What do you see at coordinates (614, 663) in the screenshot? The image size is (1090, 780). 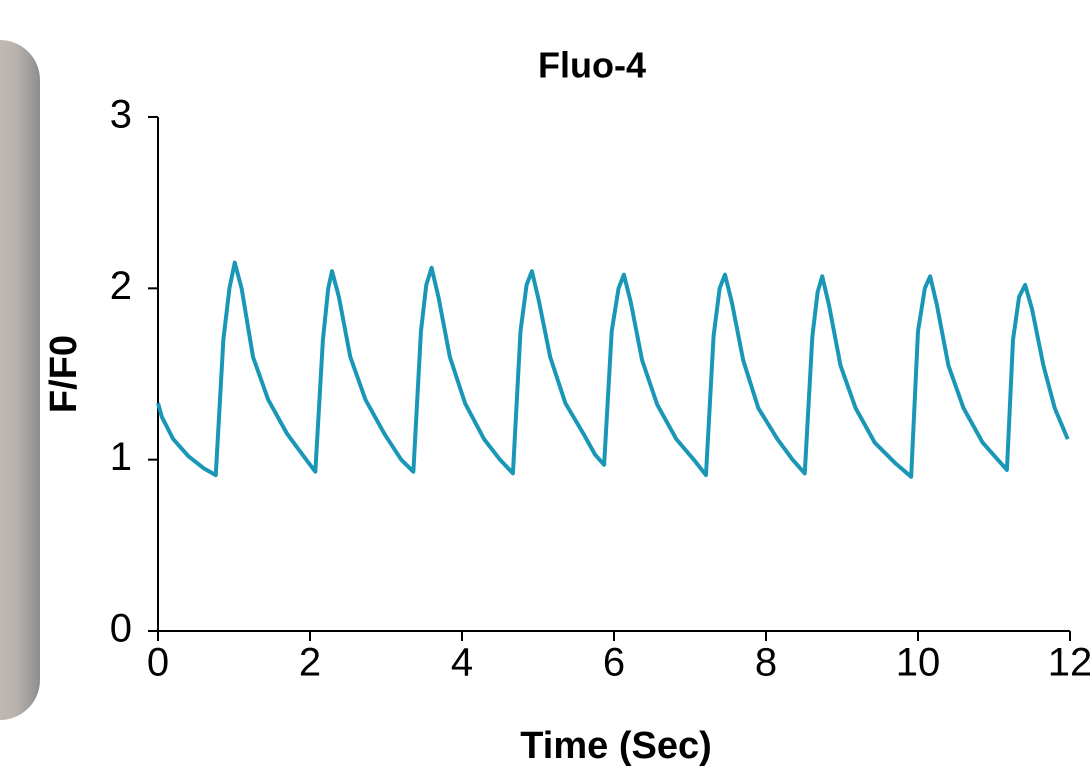 I see `x-tick-label: 6` at bounding box center [614, 663].